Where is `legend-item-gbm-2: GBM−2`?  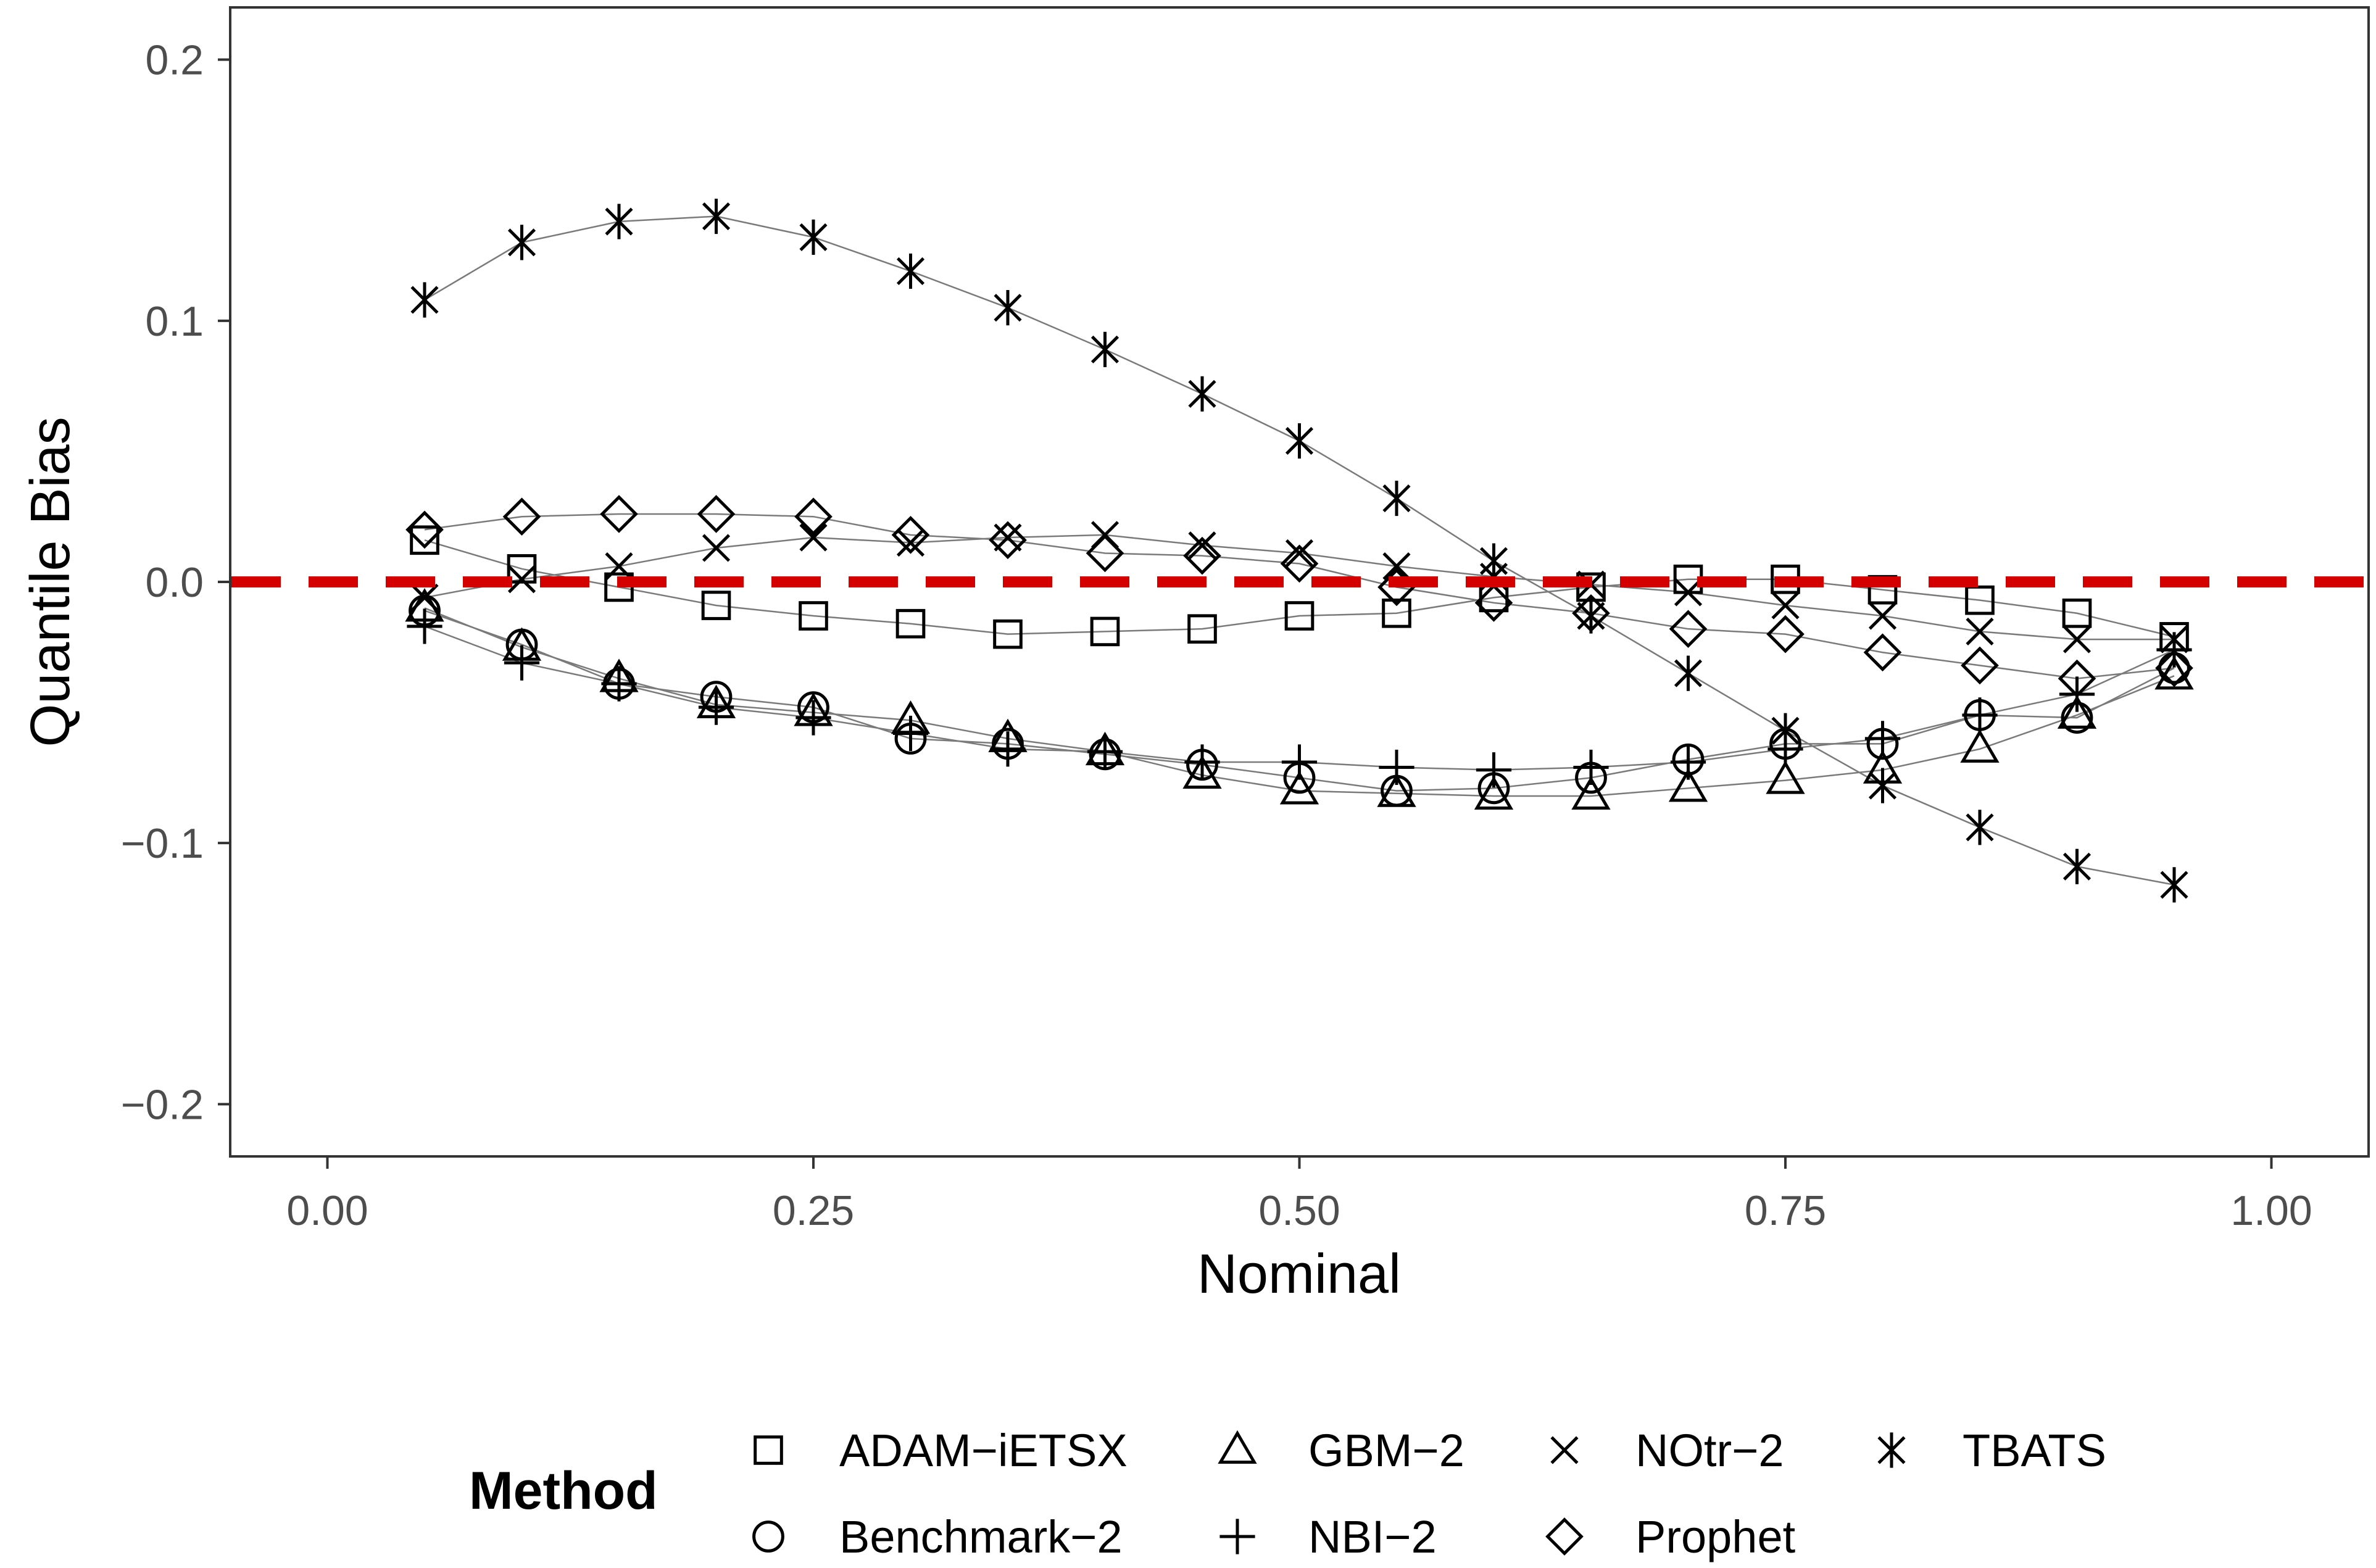
legend-item-gbm-2: GBM−2 is located at coordinates (1341, 1450).